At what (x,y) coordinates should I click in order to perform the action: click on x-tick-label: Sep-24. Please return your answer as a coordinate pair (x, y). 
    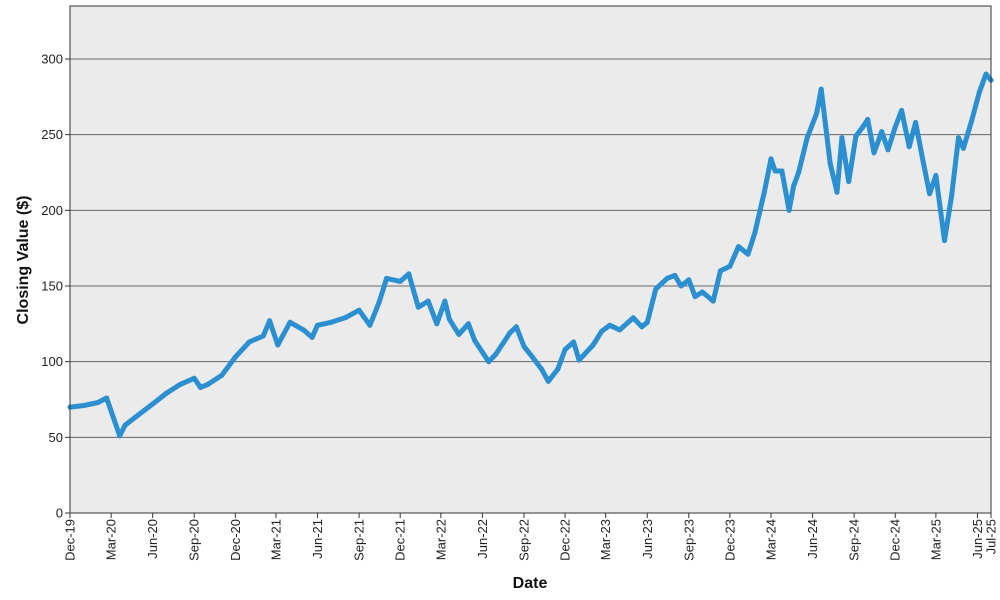
    Looking at the image, I should click on (854, 540).